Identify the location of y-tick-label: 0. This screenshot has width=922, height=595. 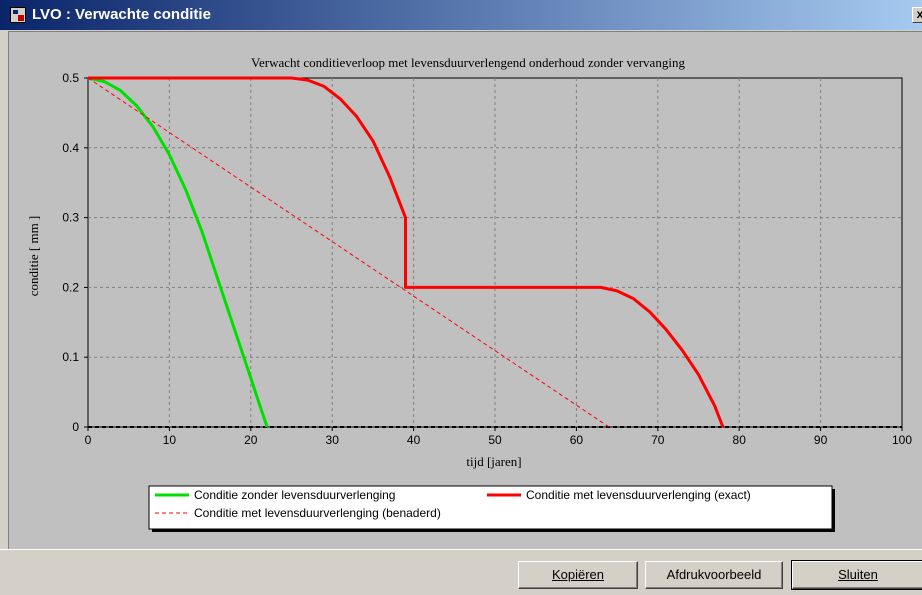
(75, 427).